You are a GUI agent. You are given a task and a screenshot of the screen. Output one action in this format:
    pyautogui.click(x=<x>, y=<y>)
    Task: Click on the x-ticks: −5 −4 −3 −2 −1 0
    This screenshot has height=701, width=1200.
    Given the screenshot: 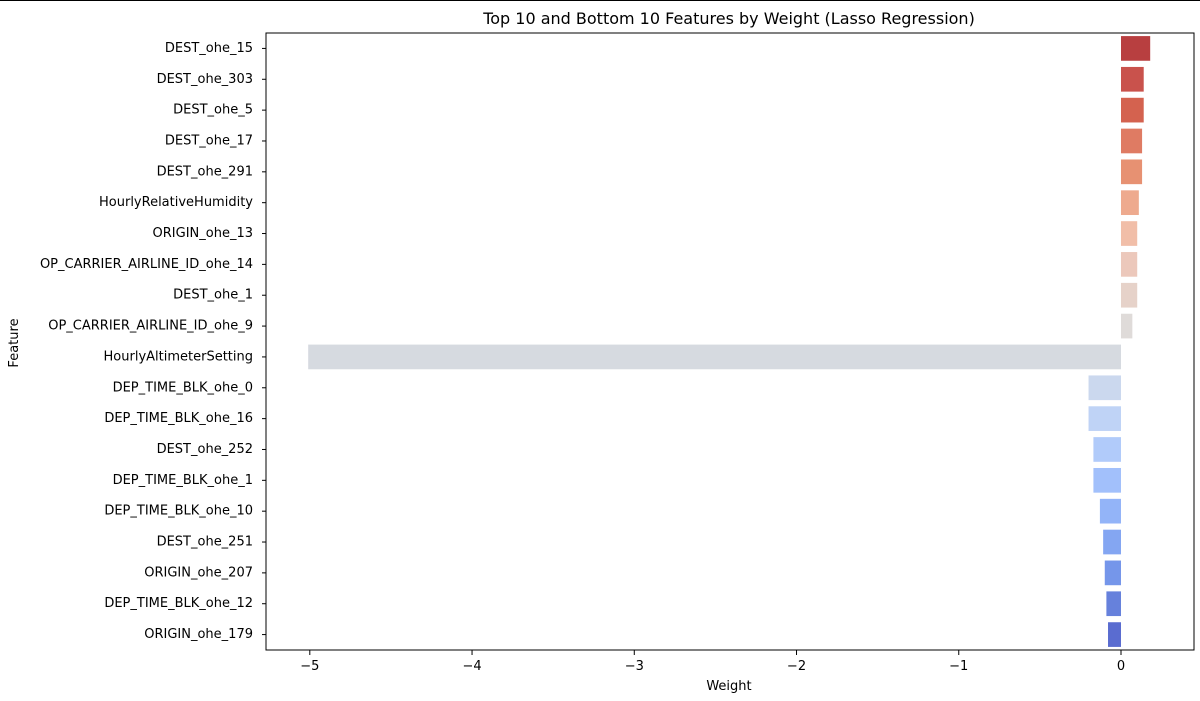 What is the action you would take?
    pyautogui.click(x=712, y=662)
    